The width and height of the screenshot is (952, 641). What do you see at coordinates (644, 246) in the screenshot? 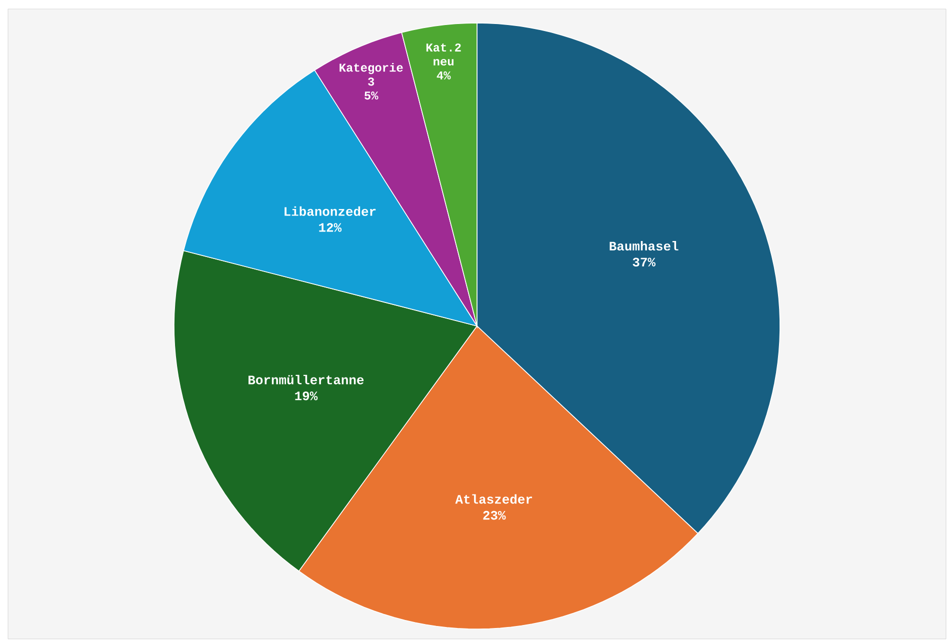
I see `slice-label: Baumhasel` at bounding box center [644, 246].